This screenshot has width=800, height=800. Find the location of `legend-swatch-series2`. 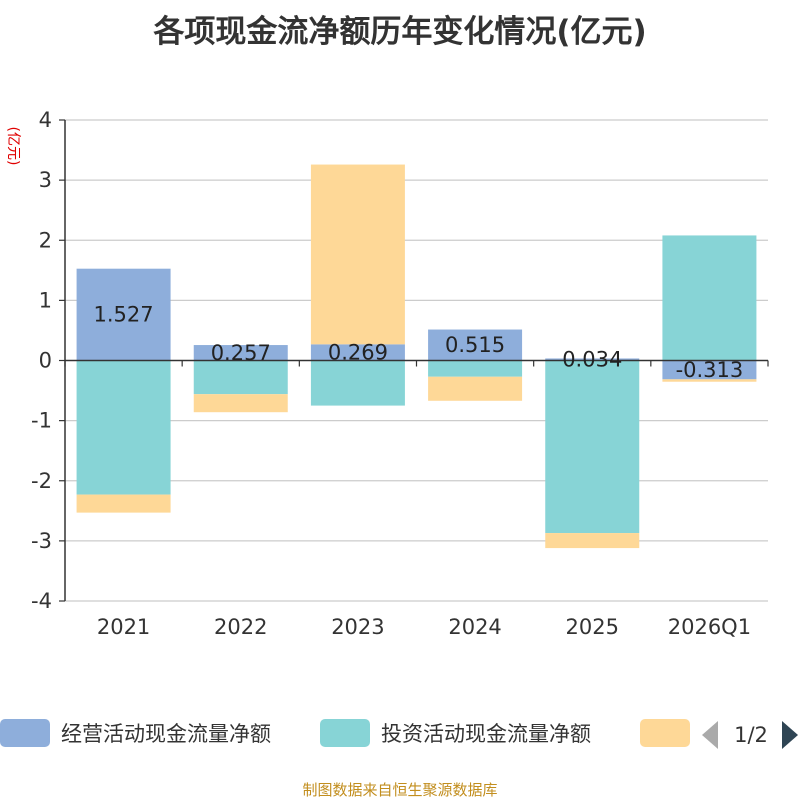

legend-swatch-series2 is located at coordinates (345, 733).